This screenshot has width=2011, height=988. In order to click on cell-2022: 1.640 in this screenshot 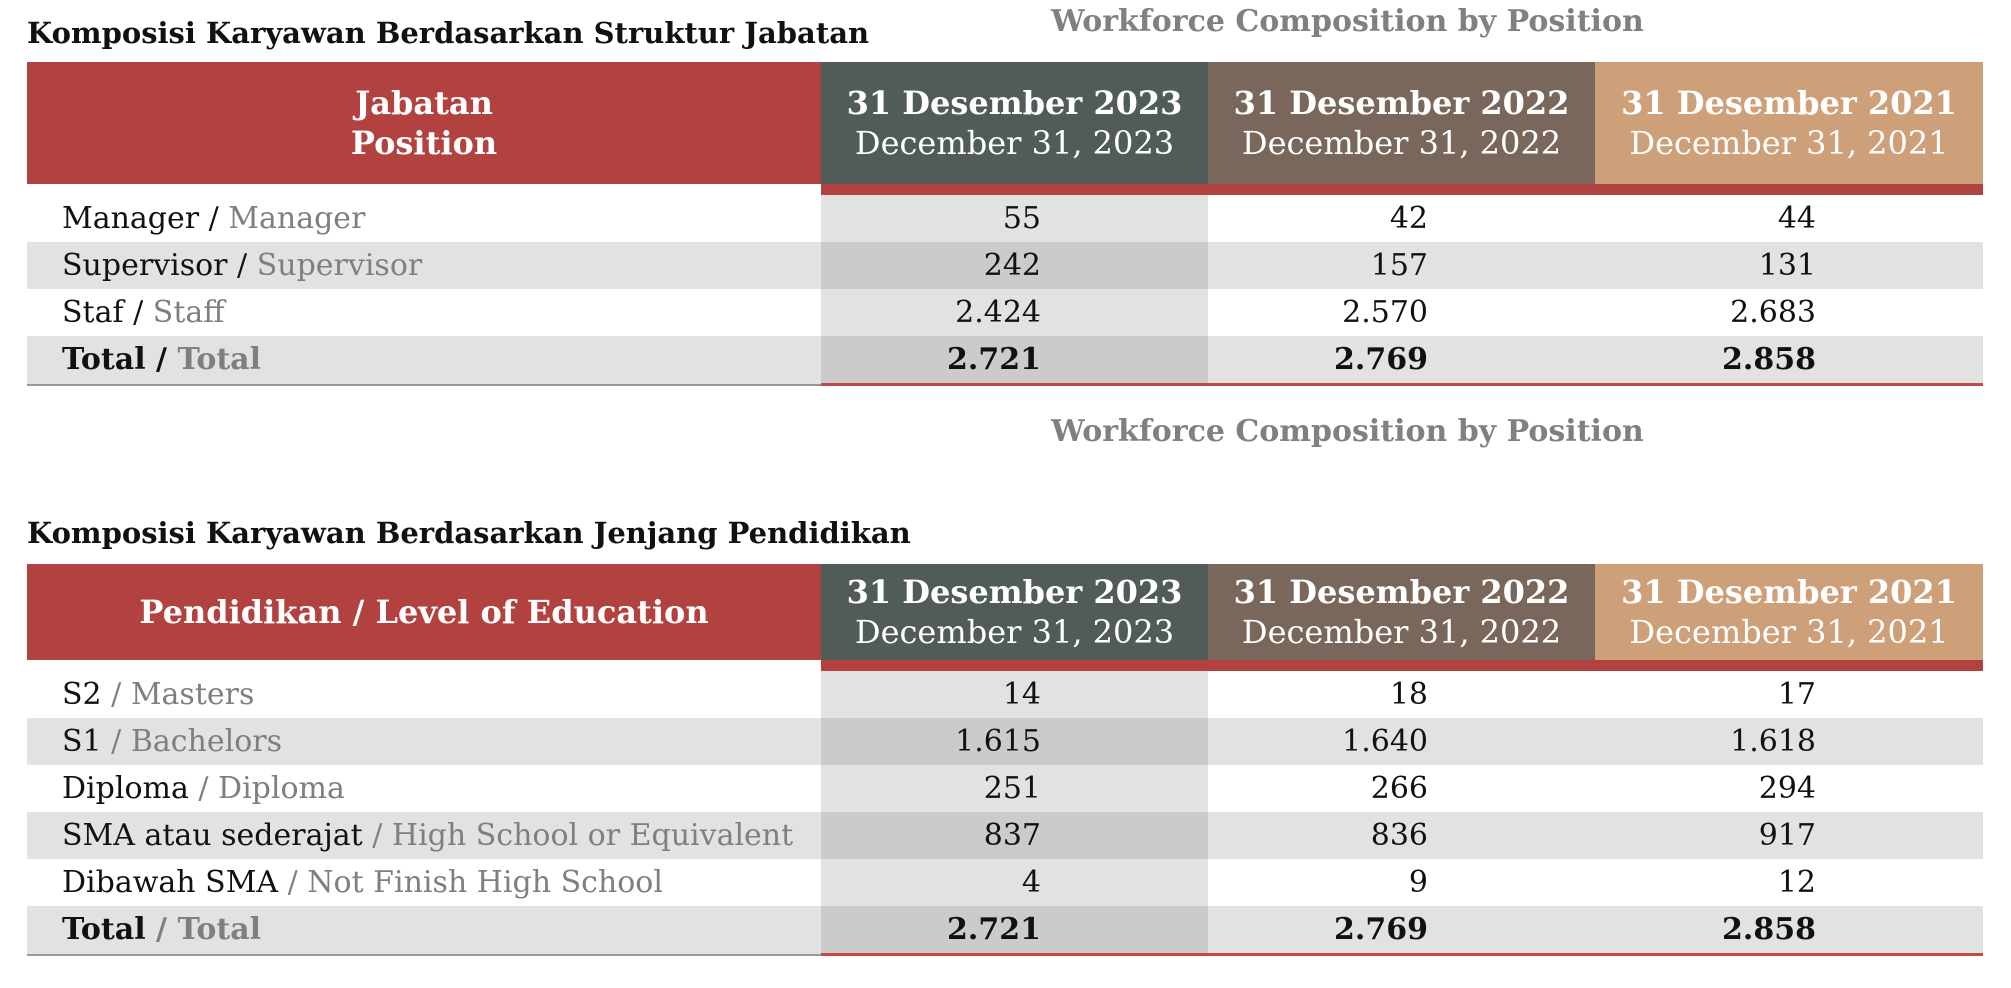, I will do `click(1401, 741)`.